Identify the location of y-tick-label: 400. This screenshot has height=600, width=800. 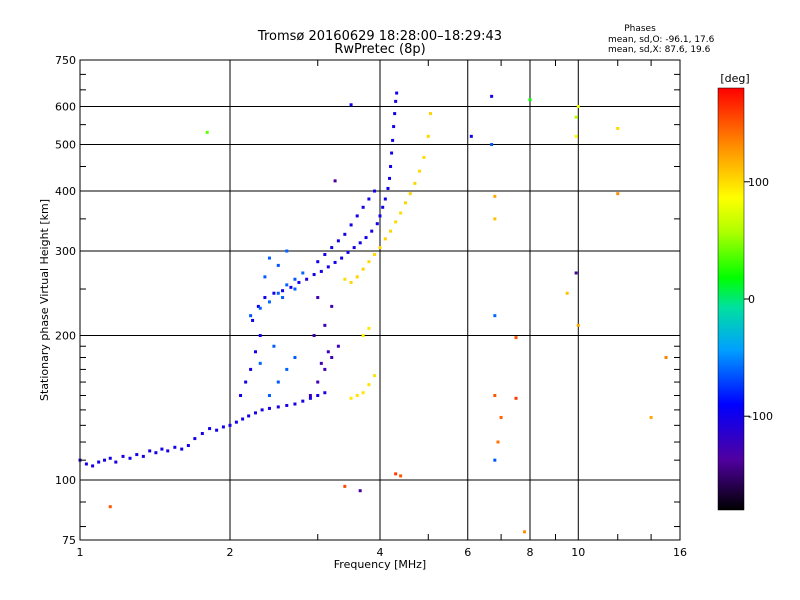
(65, 191).